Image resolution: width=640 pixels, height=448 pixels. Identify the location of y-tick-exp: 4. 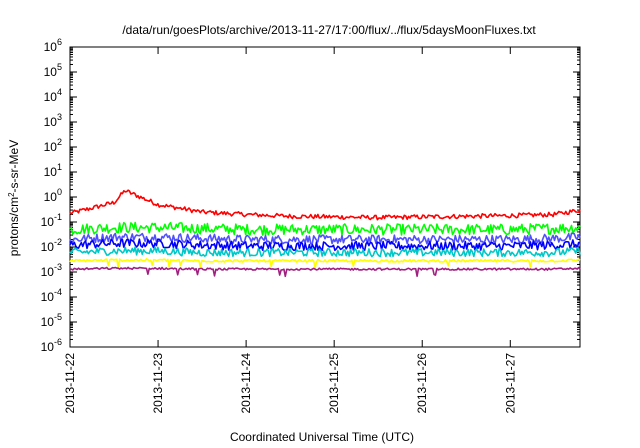
(59, 92).